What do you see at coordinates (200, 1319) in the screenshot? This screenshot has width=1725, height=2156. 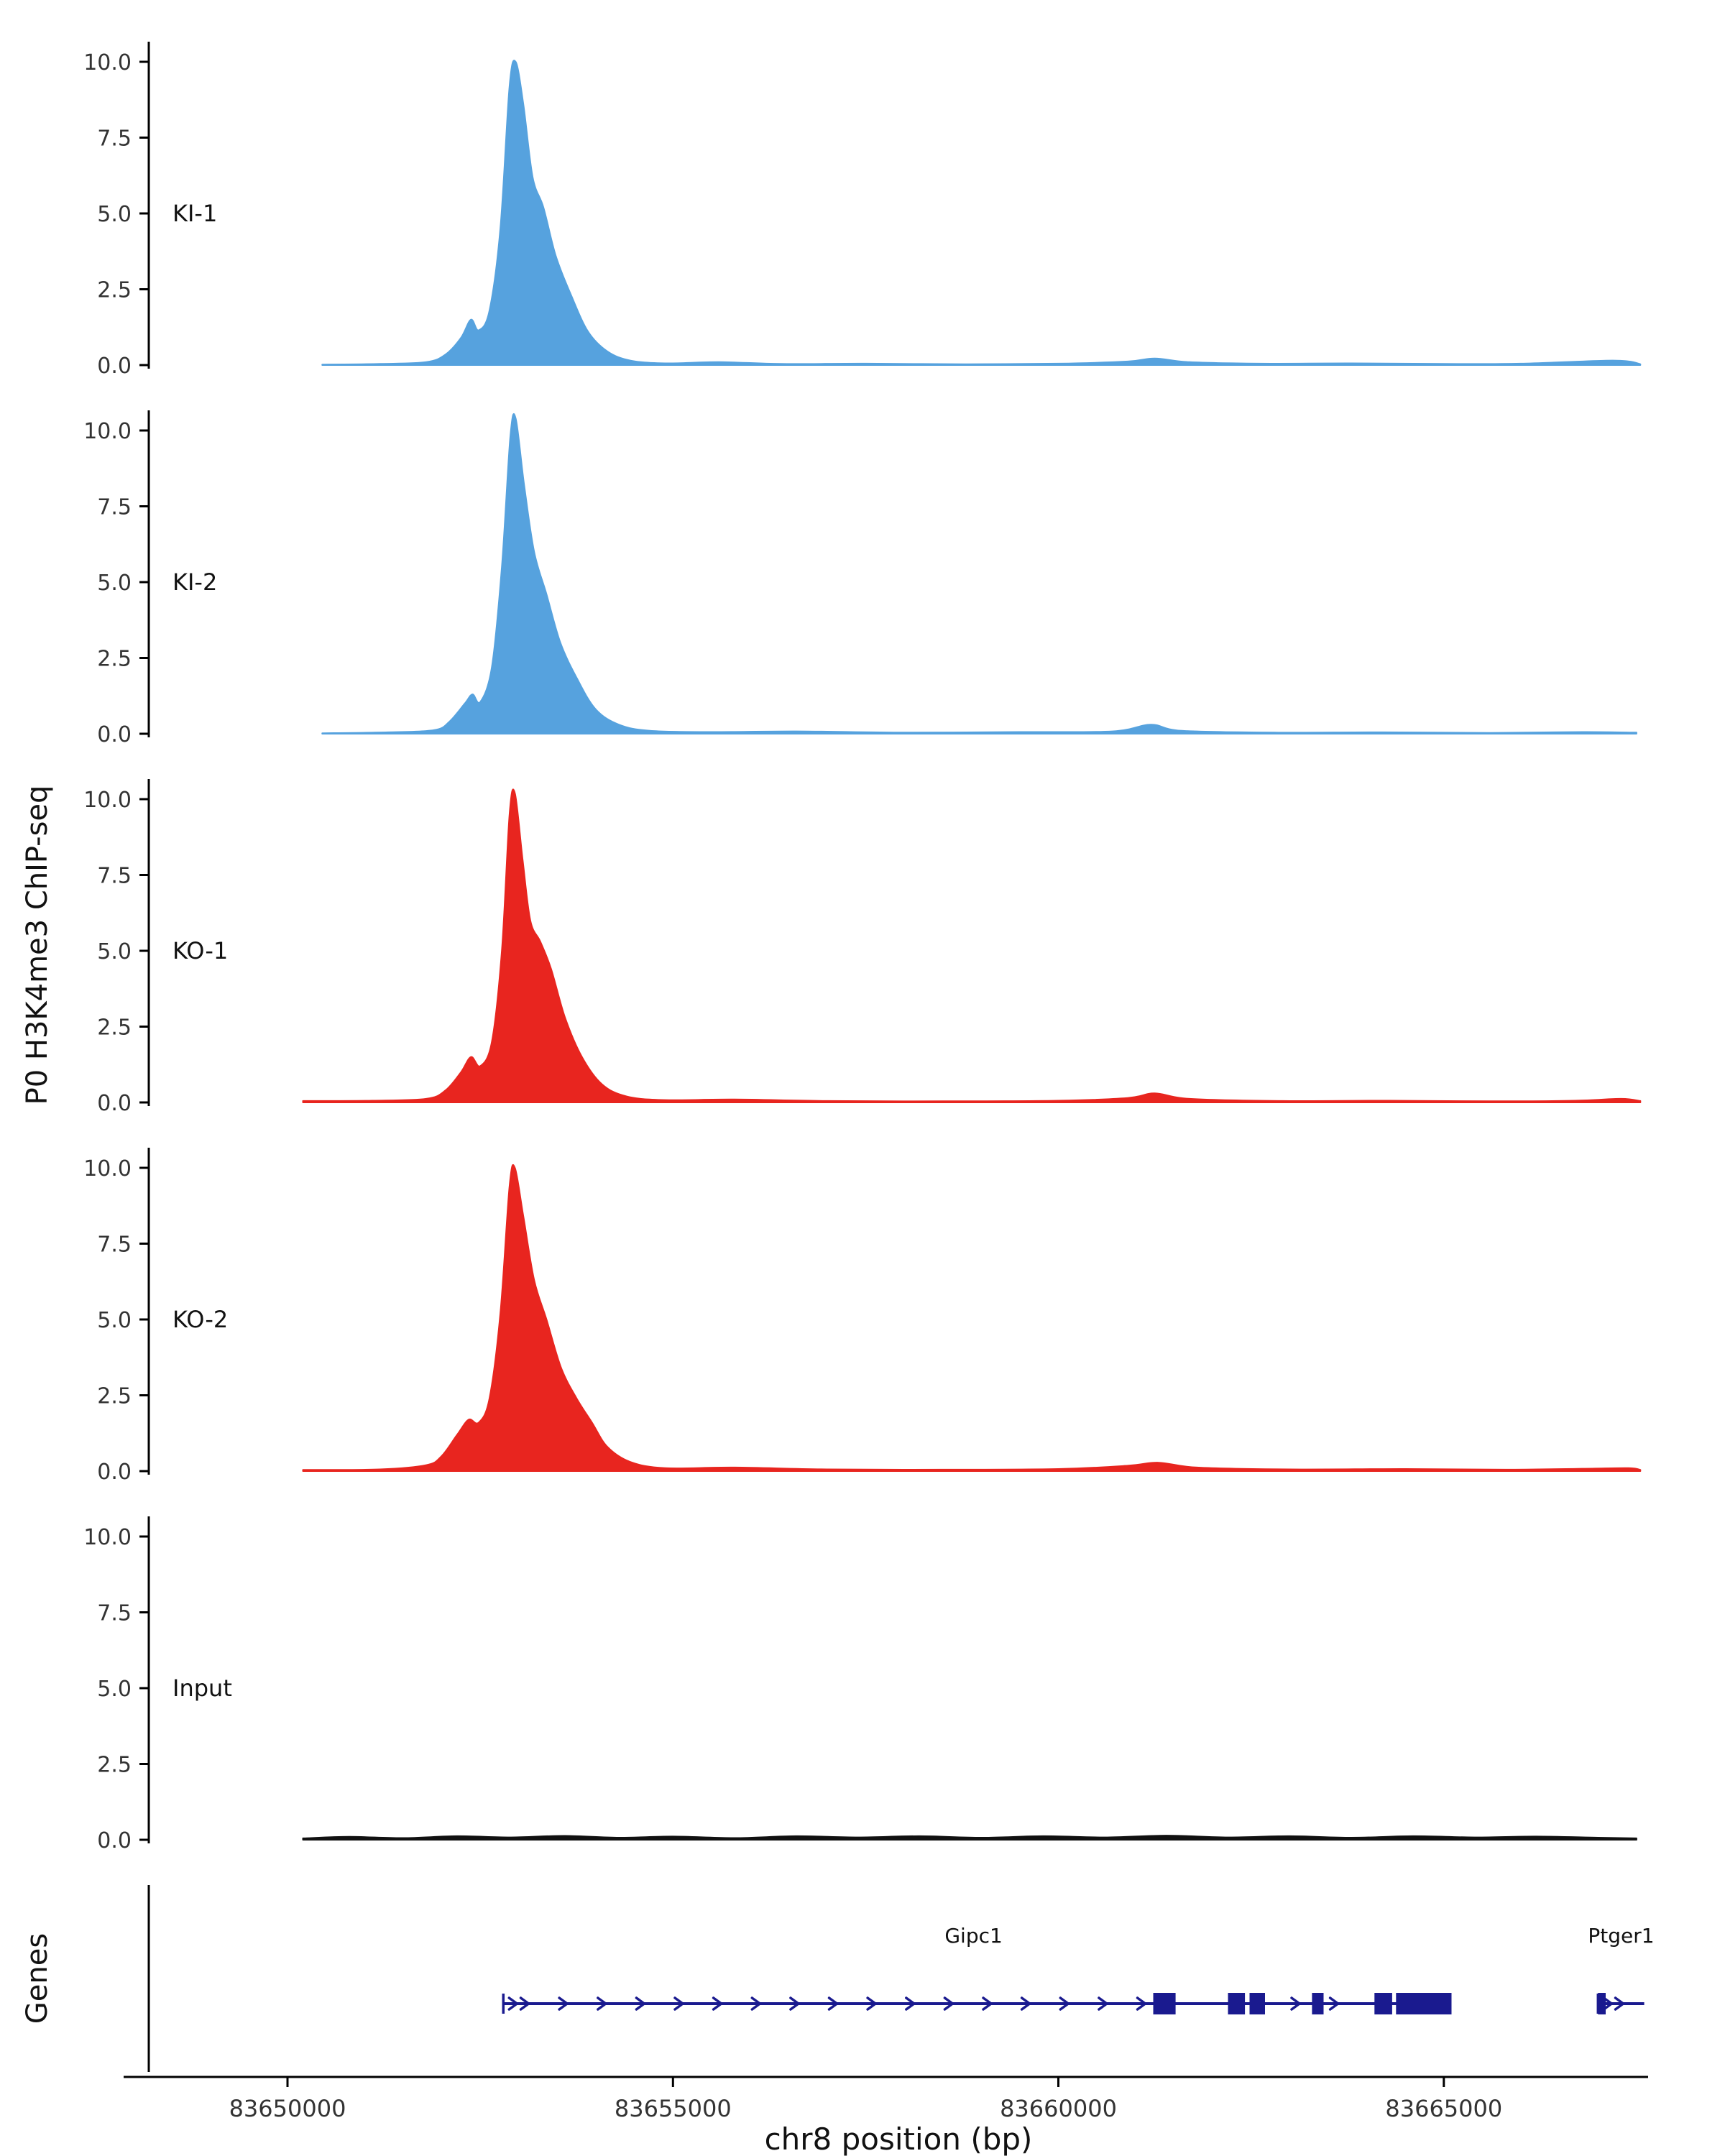 I see `track-label: KO-2` at bounding box center [200, 1319].